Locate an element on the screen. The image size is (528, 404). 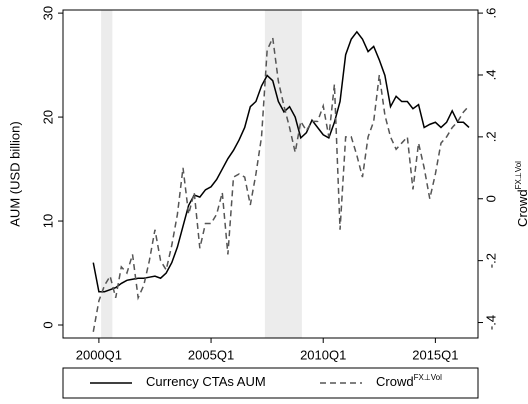
y-axis-title: AUM (USD billion) is located at coordinates (14, 173).